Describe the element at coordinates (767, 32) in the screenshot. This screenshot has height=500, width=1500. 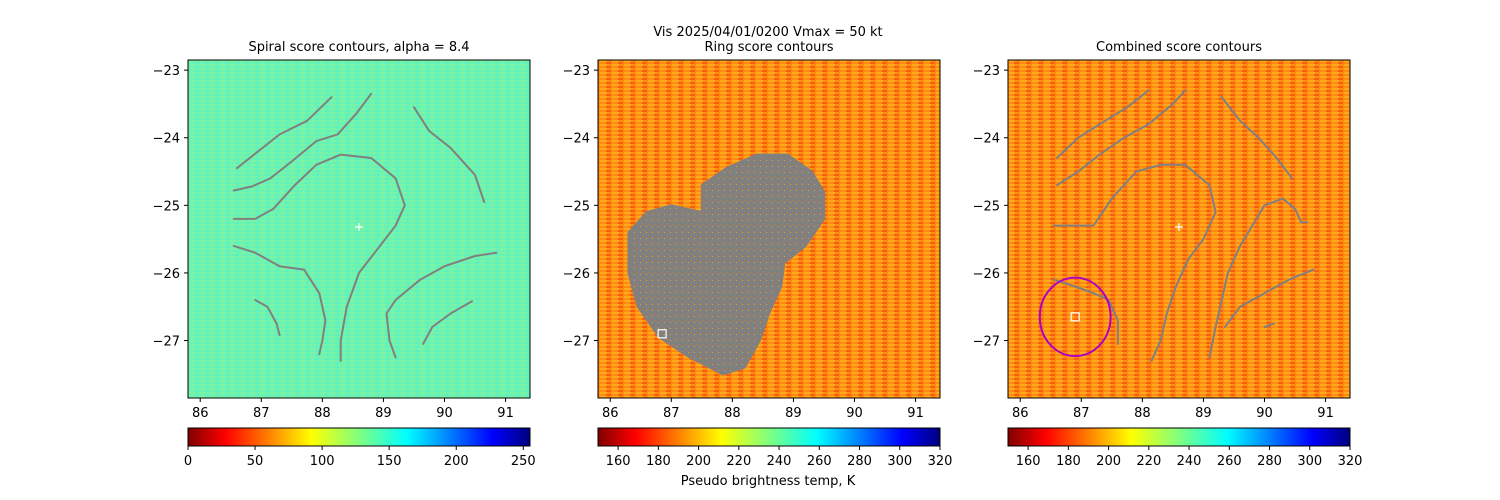
I see `suptitle: Vis 2025/04/01/0200 Vmax = 50 kt` at that location.